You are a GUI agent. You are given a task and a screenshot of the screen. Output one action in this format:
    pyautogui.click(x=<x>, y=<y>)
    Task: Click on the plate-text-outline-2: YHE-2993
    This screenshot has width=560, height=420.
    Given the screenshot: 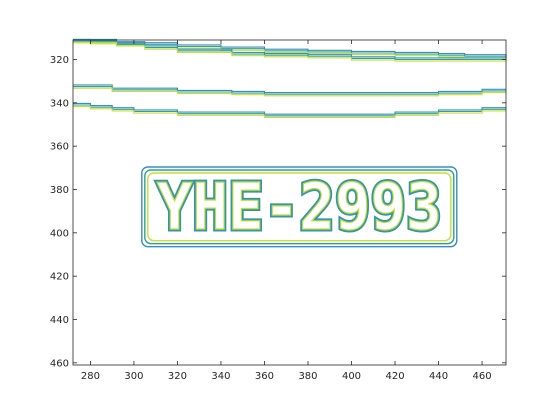 What is the action you would take?
    pyautogui.click(x=299, y=208)
    